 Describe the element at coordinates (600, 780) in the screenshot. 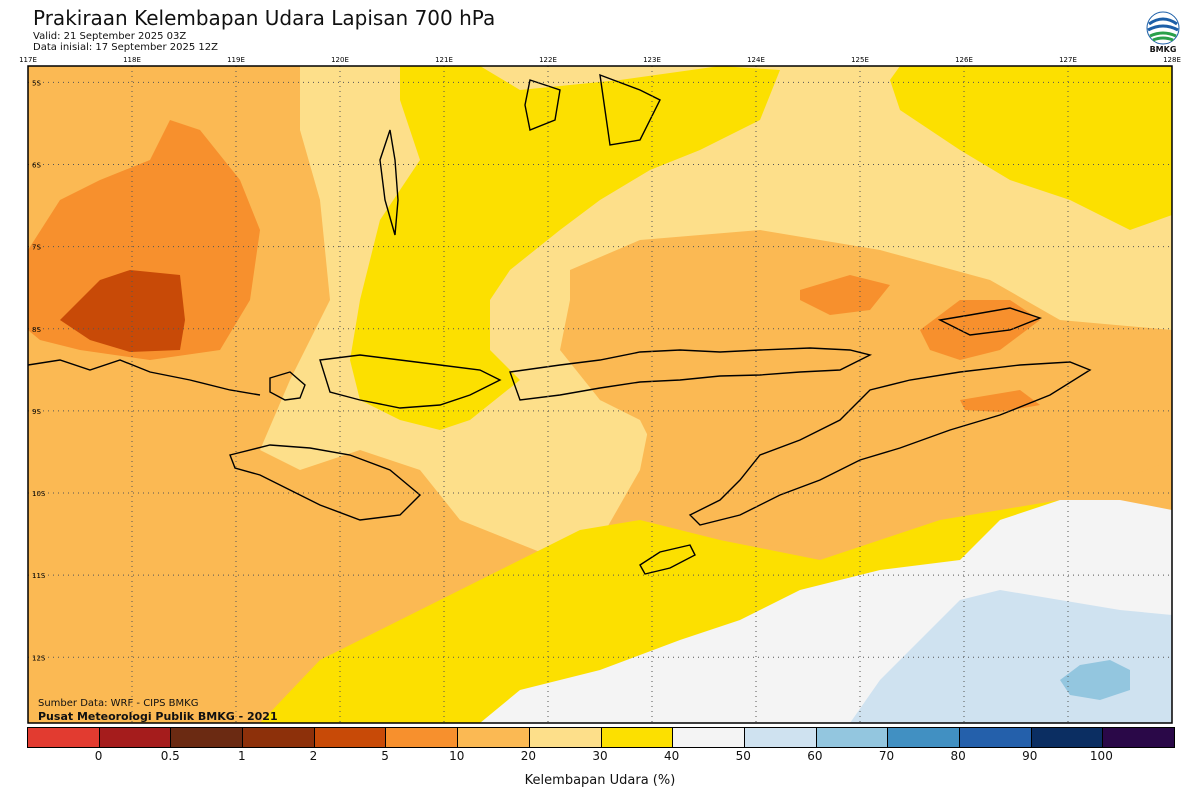

I see `colorbar-label: Kelembapan Udara (%)` at that location.